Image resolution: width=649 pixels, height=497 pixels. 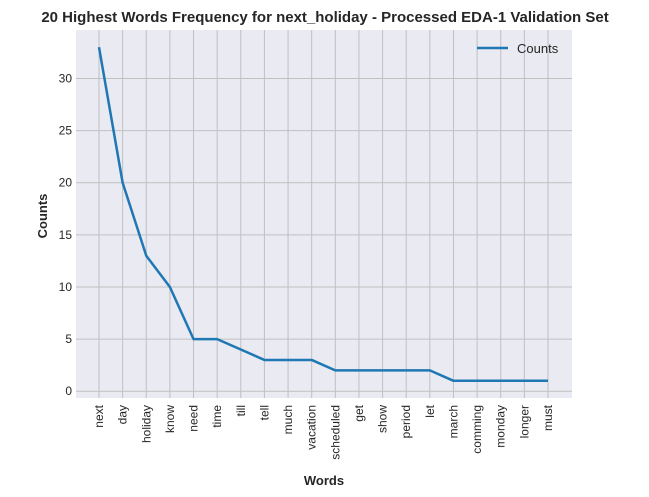 I want to click on x-tick-label: period, so click(x=406, y=421).